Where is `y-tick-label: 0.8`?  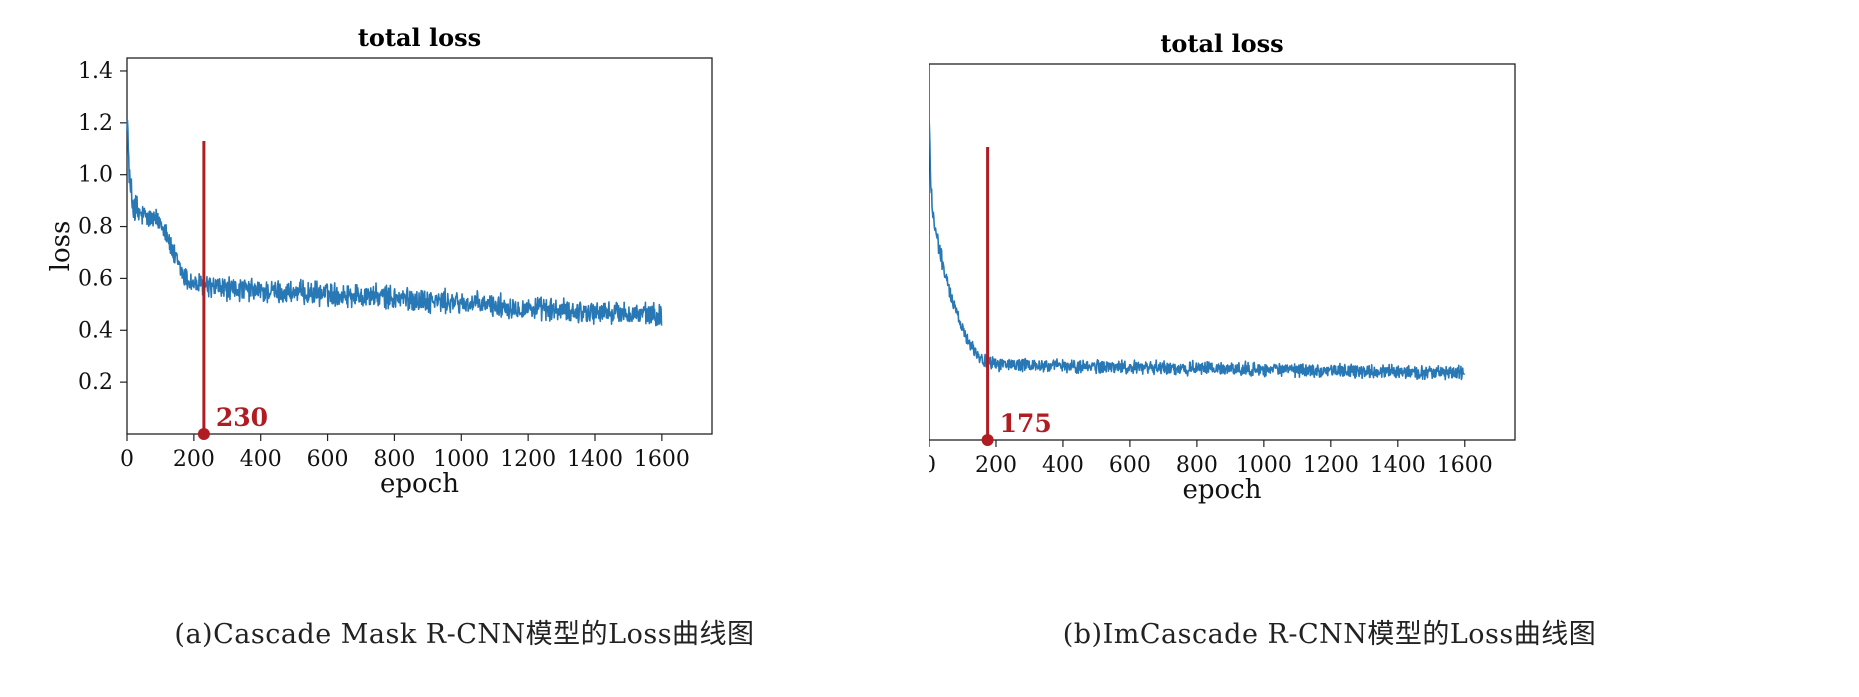 y-tick-label: 0.8 is located at coordinates (95, 227).